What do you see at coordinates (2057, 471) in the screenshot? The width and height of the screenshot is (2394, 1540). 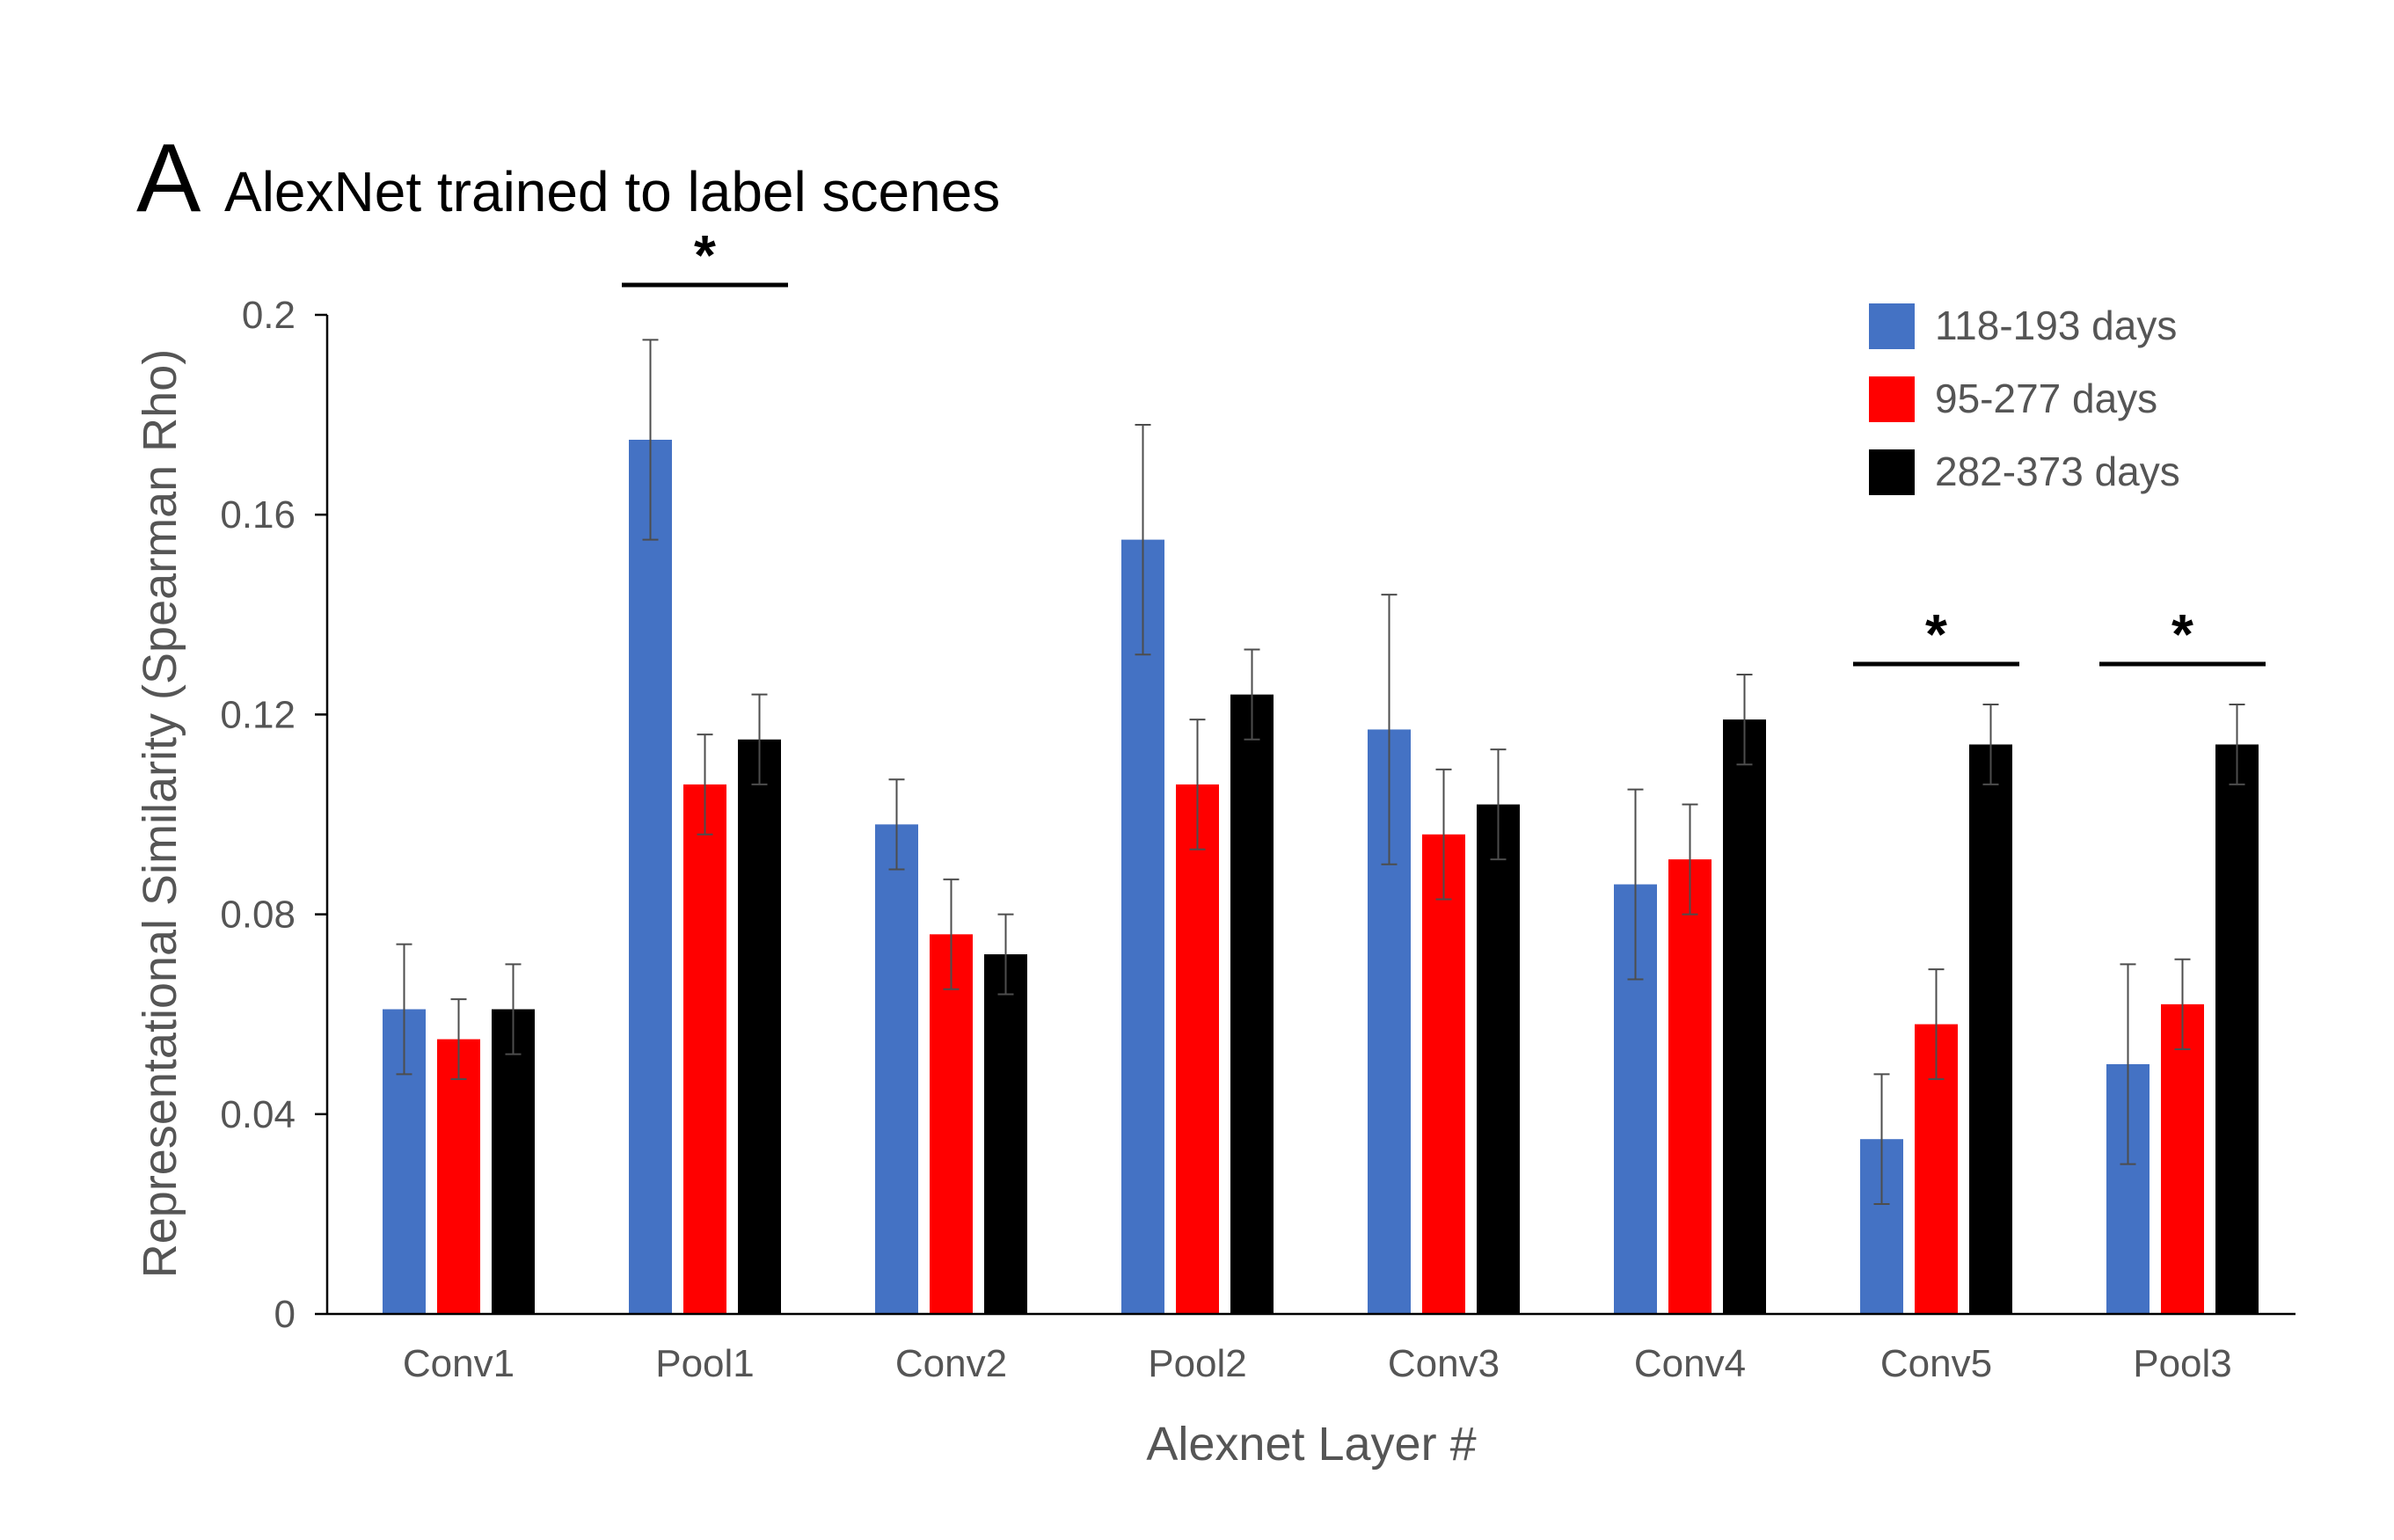 I see `legend-label: 282-373 days` at bounding box center [2057, 471].